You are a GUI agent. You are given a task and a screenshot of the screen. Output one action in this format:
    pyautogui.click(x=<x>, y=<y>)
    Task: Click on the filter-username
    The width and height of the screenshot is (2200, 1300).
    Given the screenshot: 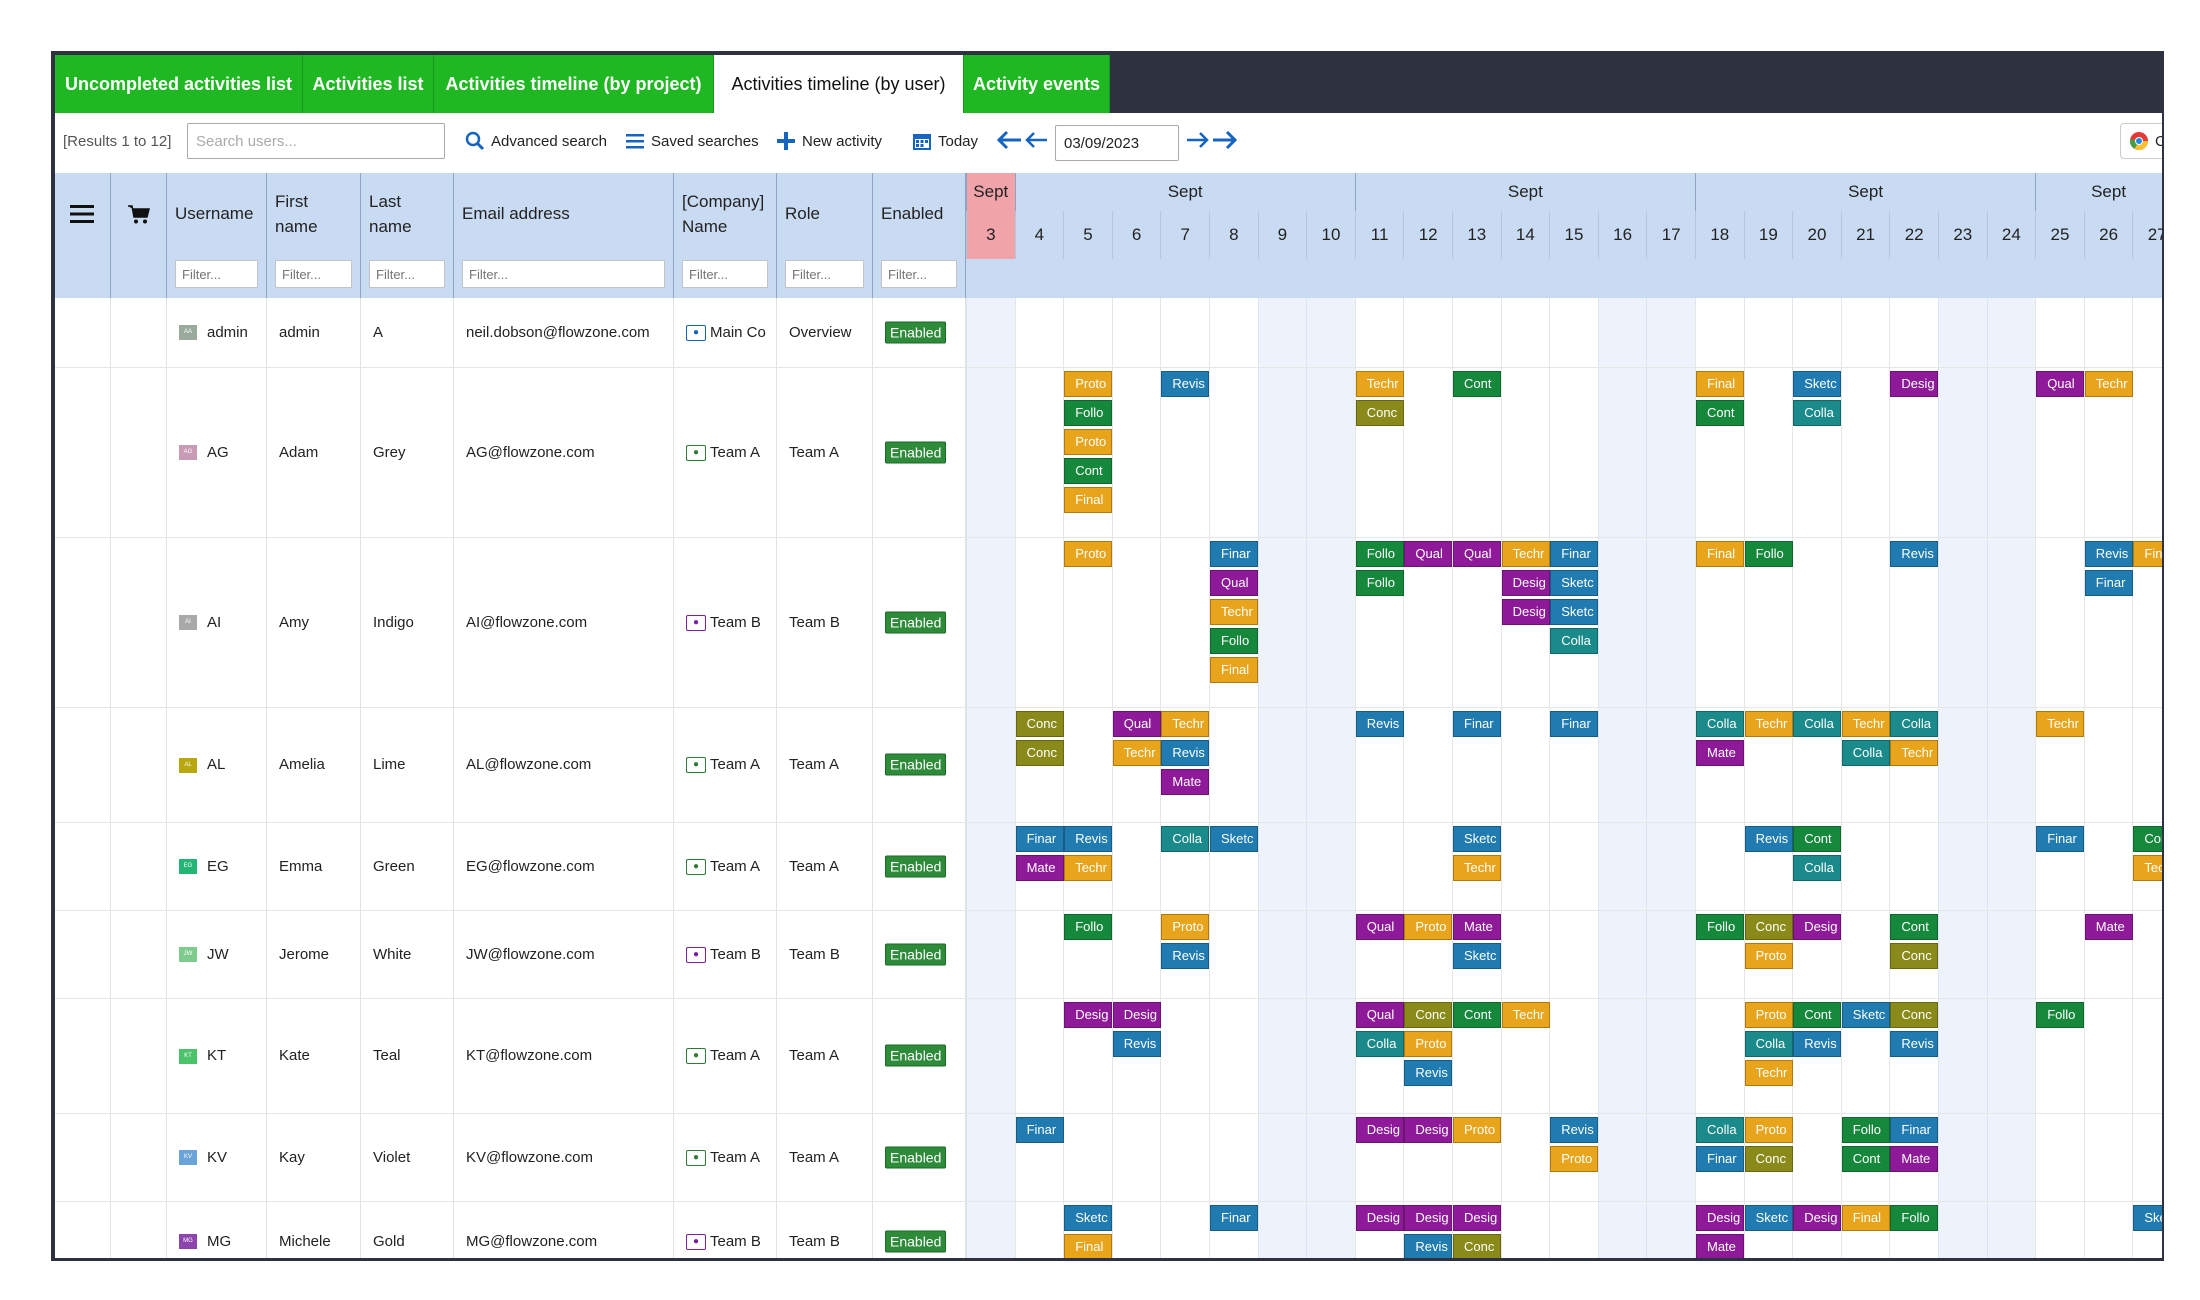 What is the action you would take?
    pyautogui.click(x=216, y=274)
    